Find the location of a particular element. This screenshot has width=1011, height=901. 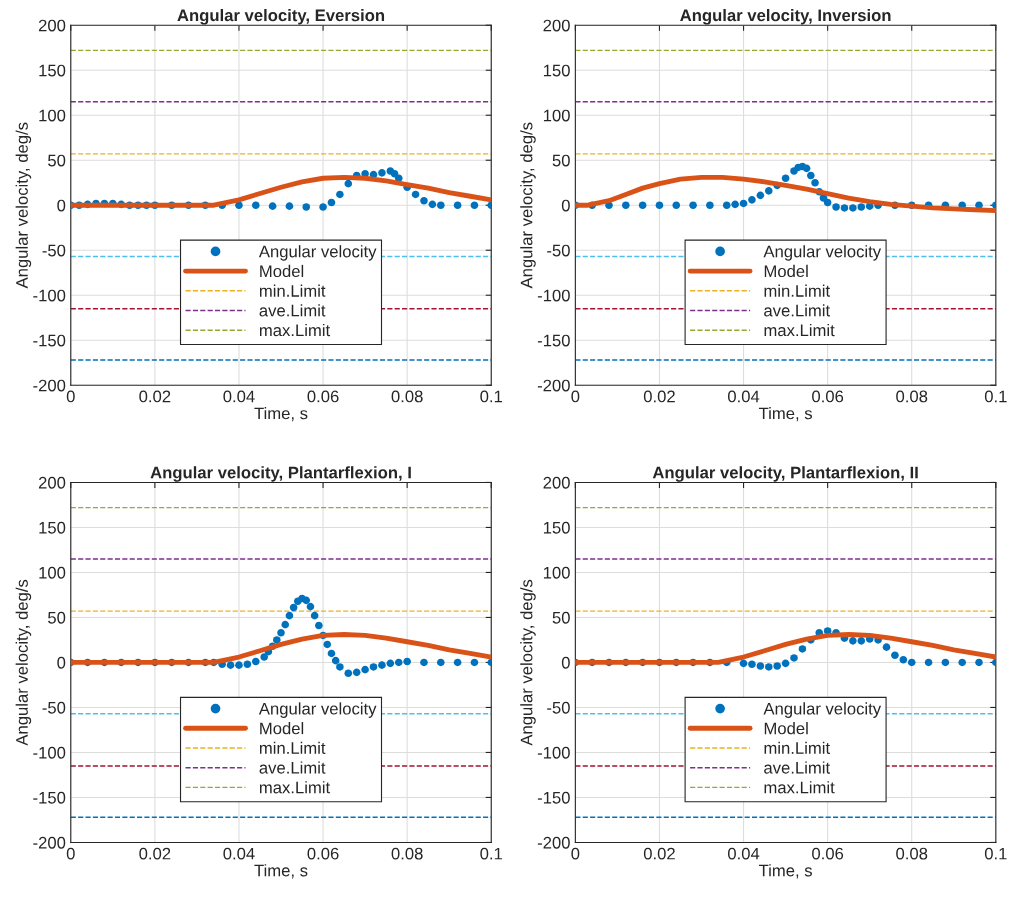

chart-title: Angular velocity, Plantarflexion, I is located at coordinates (280, 474).